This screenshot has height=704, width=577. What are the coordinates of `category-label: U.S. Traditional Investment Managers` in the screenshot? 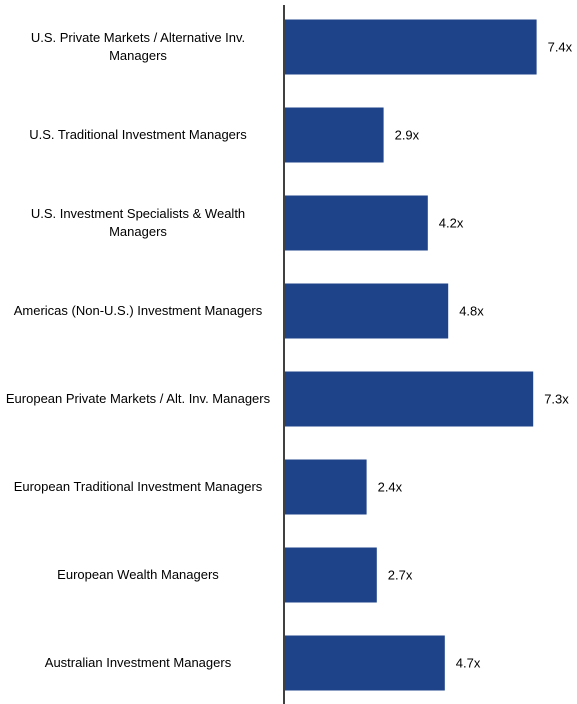 It's located at (138, 134).